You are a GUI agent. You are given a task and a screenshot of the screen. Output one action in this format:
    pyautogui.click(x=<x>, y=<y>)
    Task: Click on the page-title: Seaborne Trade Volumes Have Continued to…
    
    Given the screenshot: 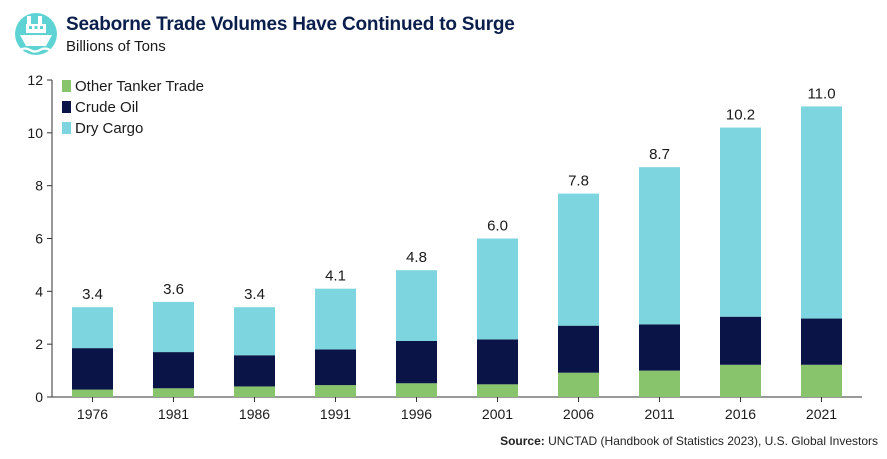 What is the action you would take?
    pyautogui.click(x=290, y=24)
    